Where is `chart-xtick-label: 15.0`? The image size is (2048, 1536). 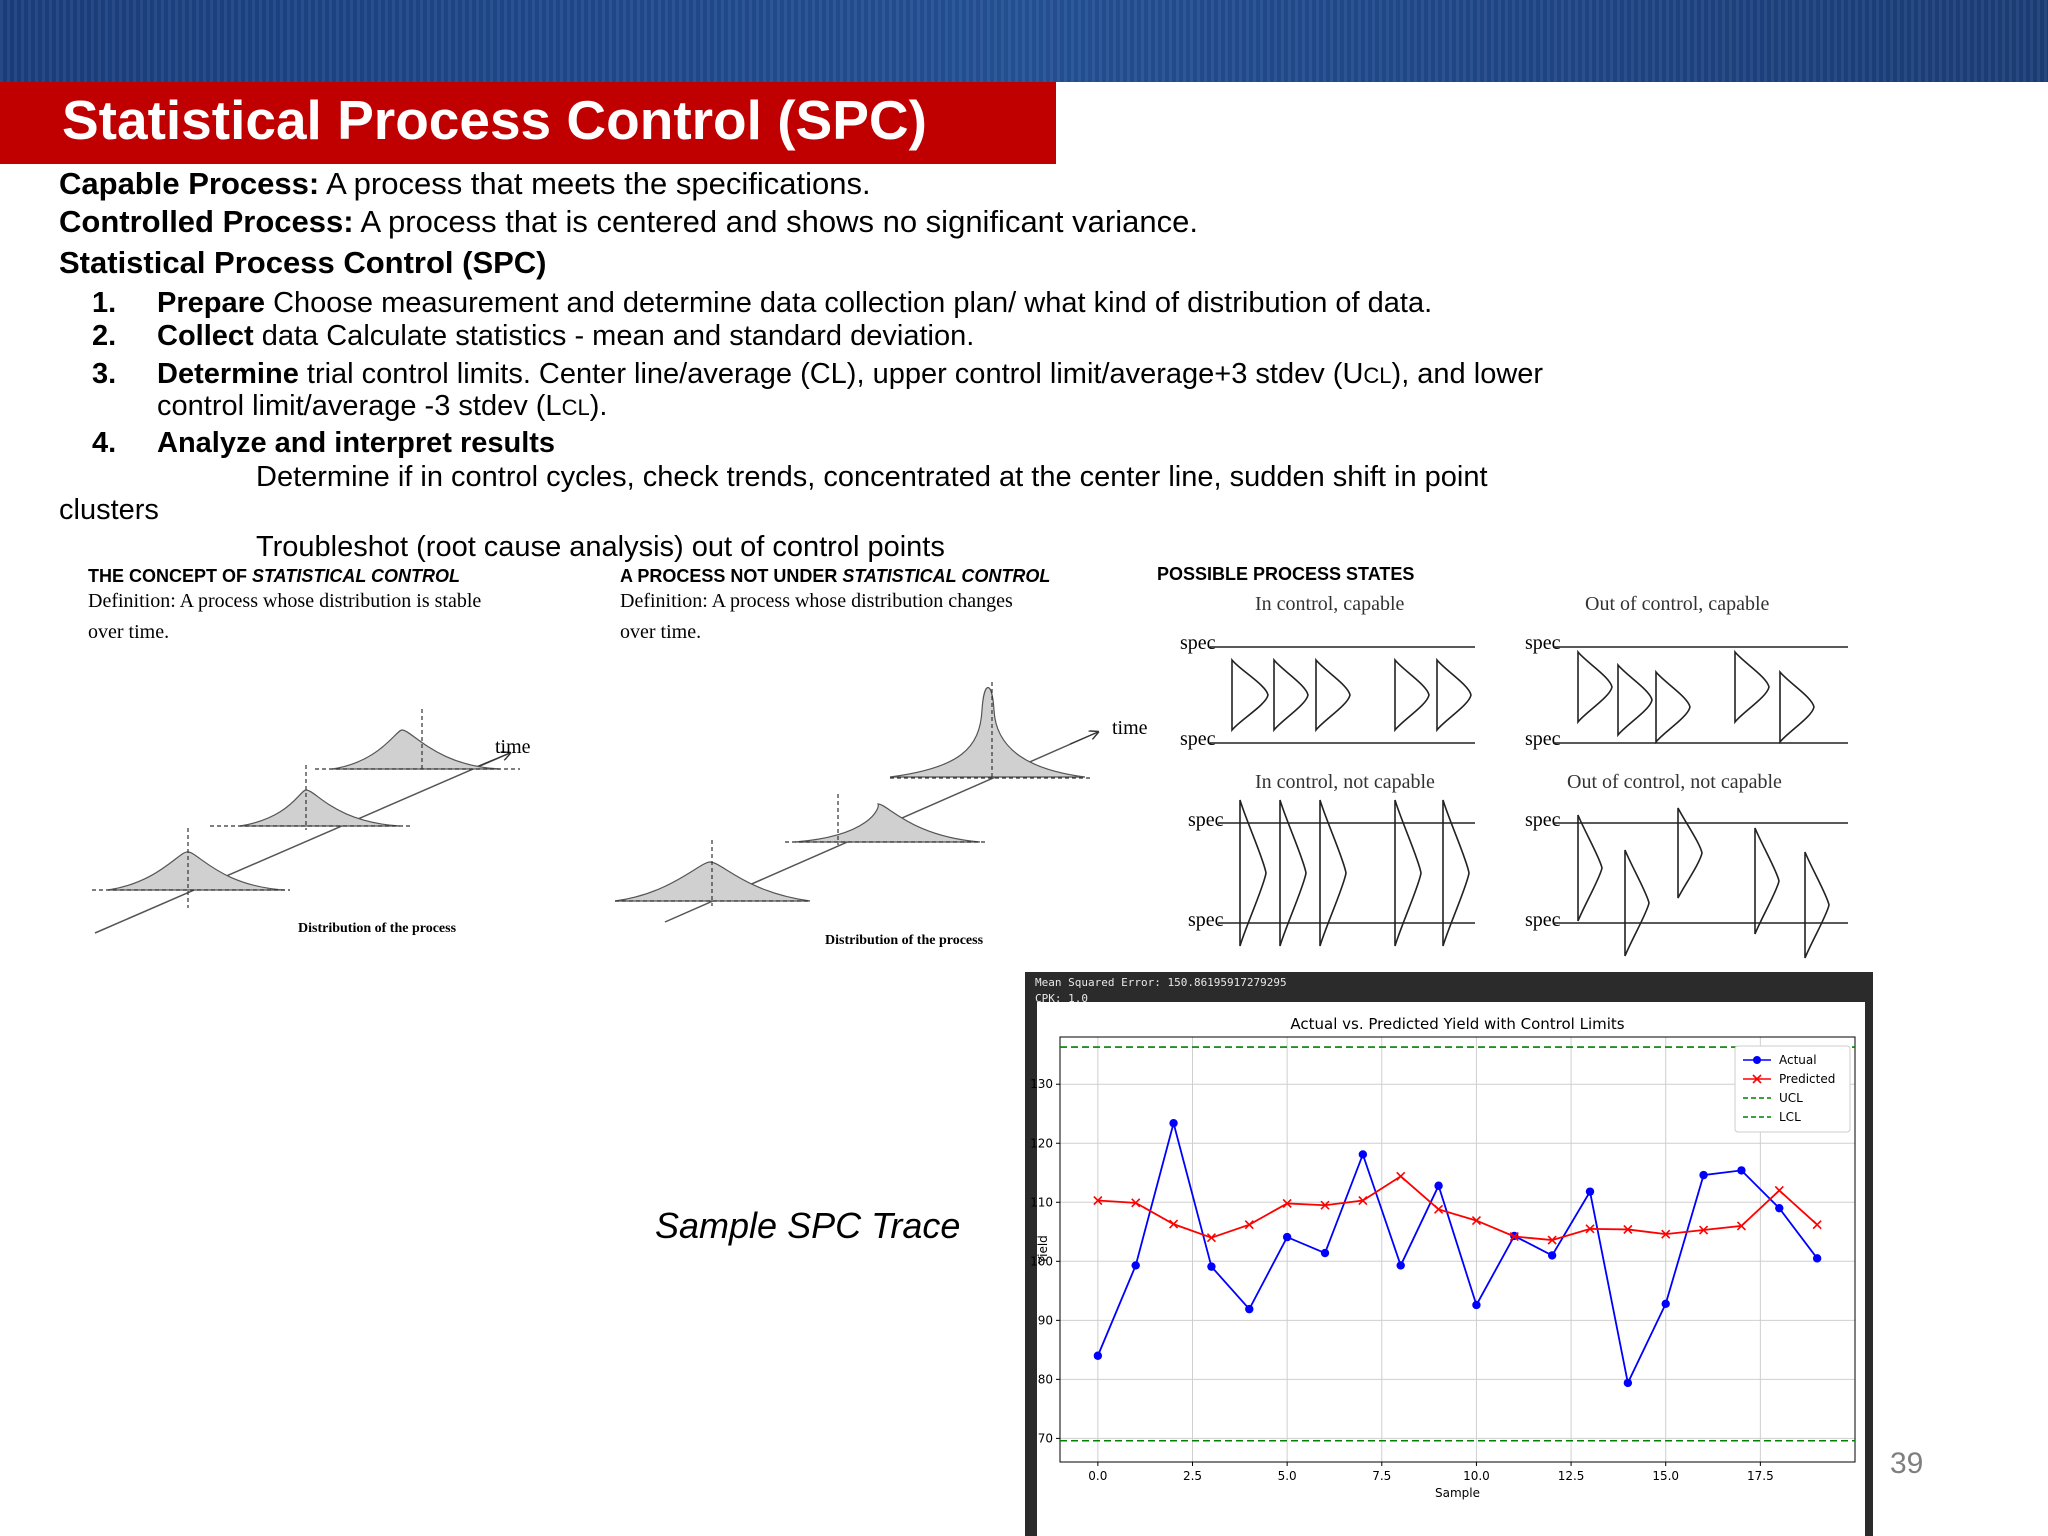
chart-xtick-label: 15.0 is located at coordinates (1665, 1476).